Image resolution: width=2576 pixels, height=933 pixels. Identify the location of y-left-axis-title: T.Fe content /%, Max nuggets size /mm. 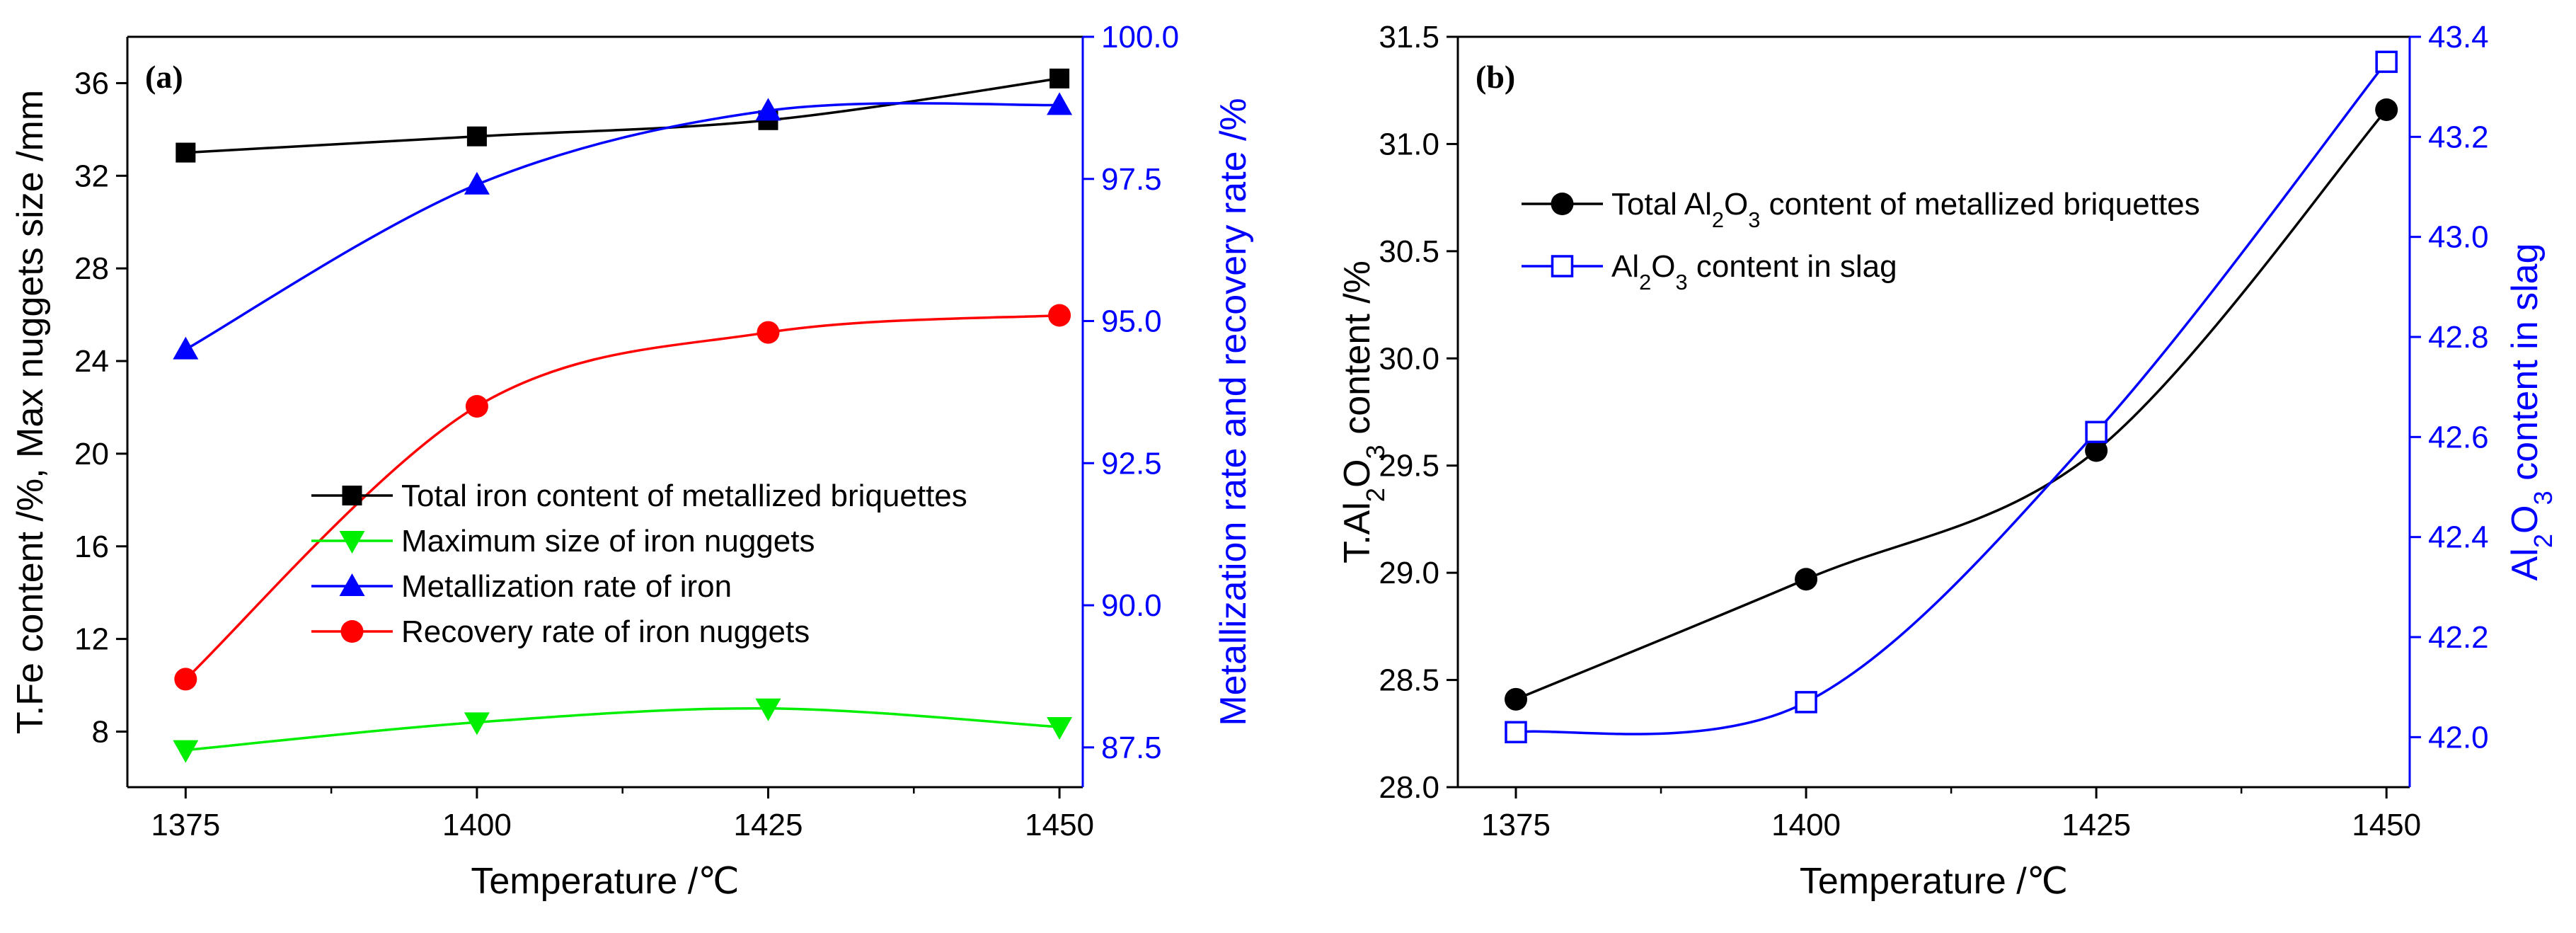
(31, 412).